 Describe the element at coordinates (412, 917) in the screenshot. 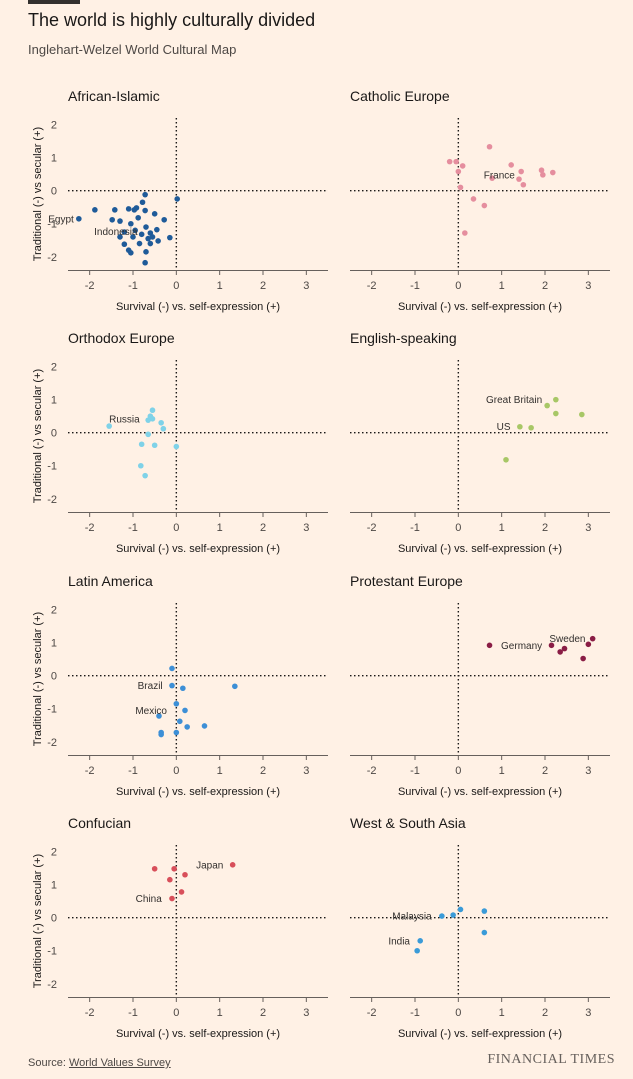

I see `point-label: Malaysia` at that location.